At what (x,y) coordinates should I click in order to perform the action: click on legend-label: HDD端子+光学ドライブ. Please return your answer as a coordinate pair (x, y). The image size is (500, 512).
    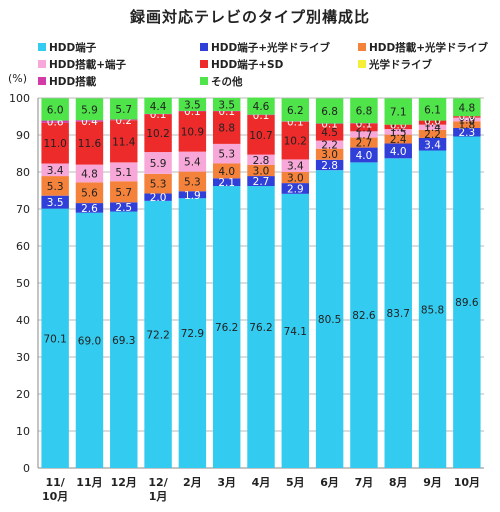
    Looking at the image, I should click on (271, 48).